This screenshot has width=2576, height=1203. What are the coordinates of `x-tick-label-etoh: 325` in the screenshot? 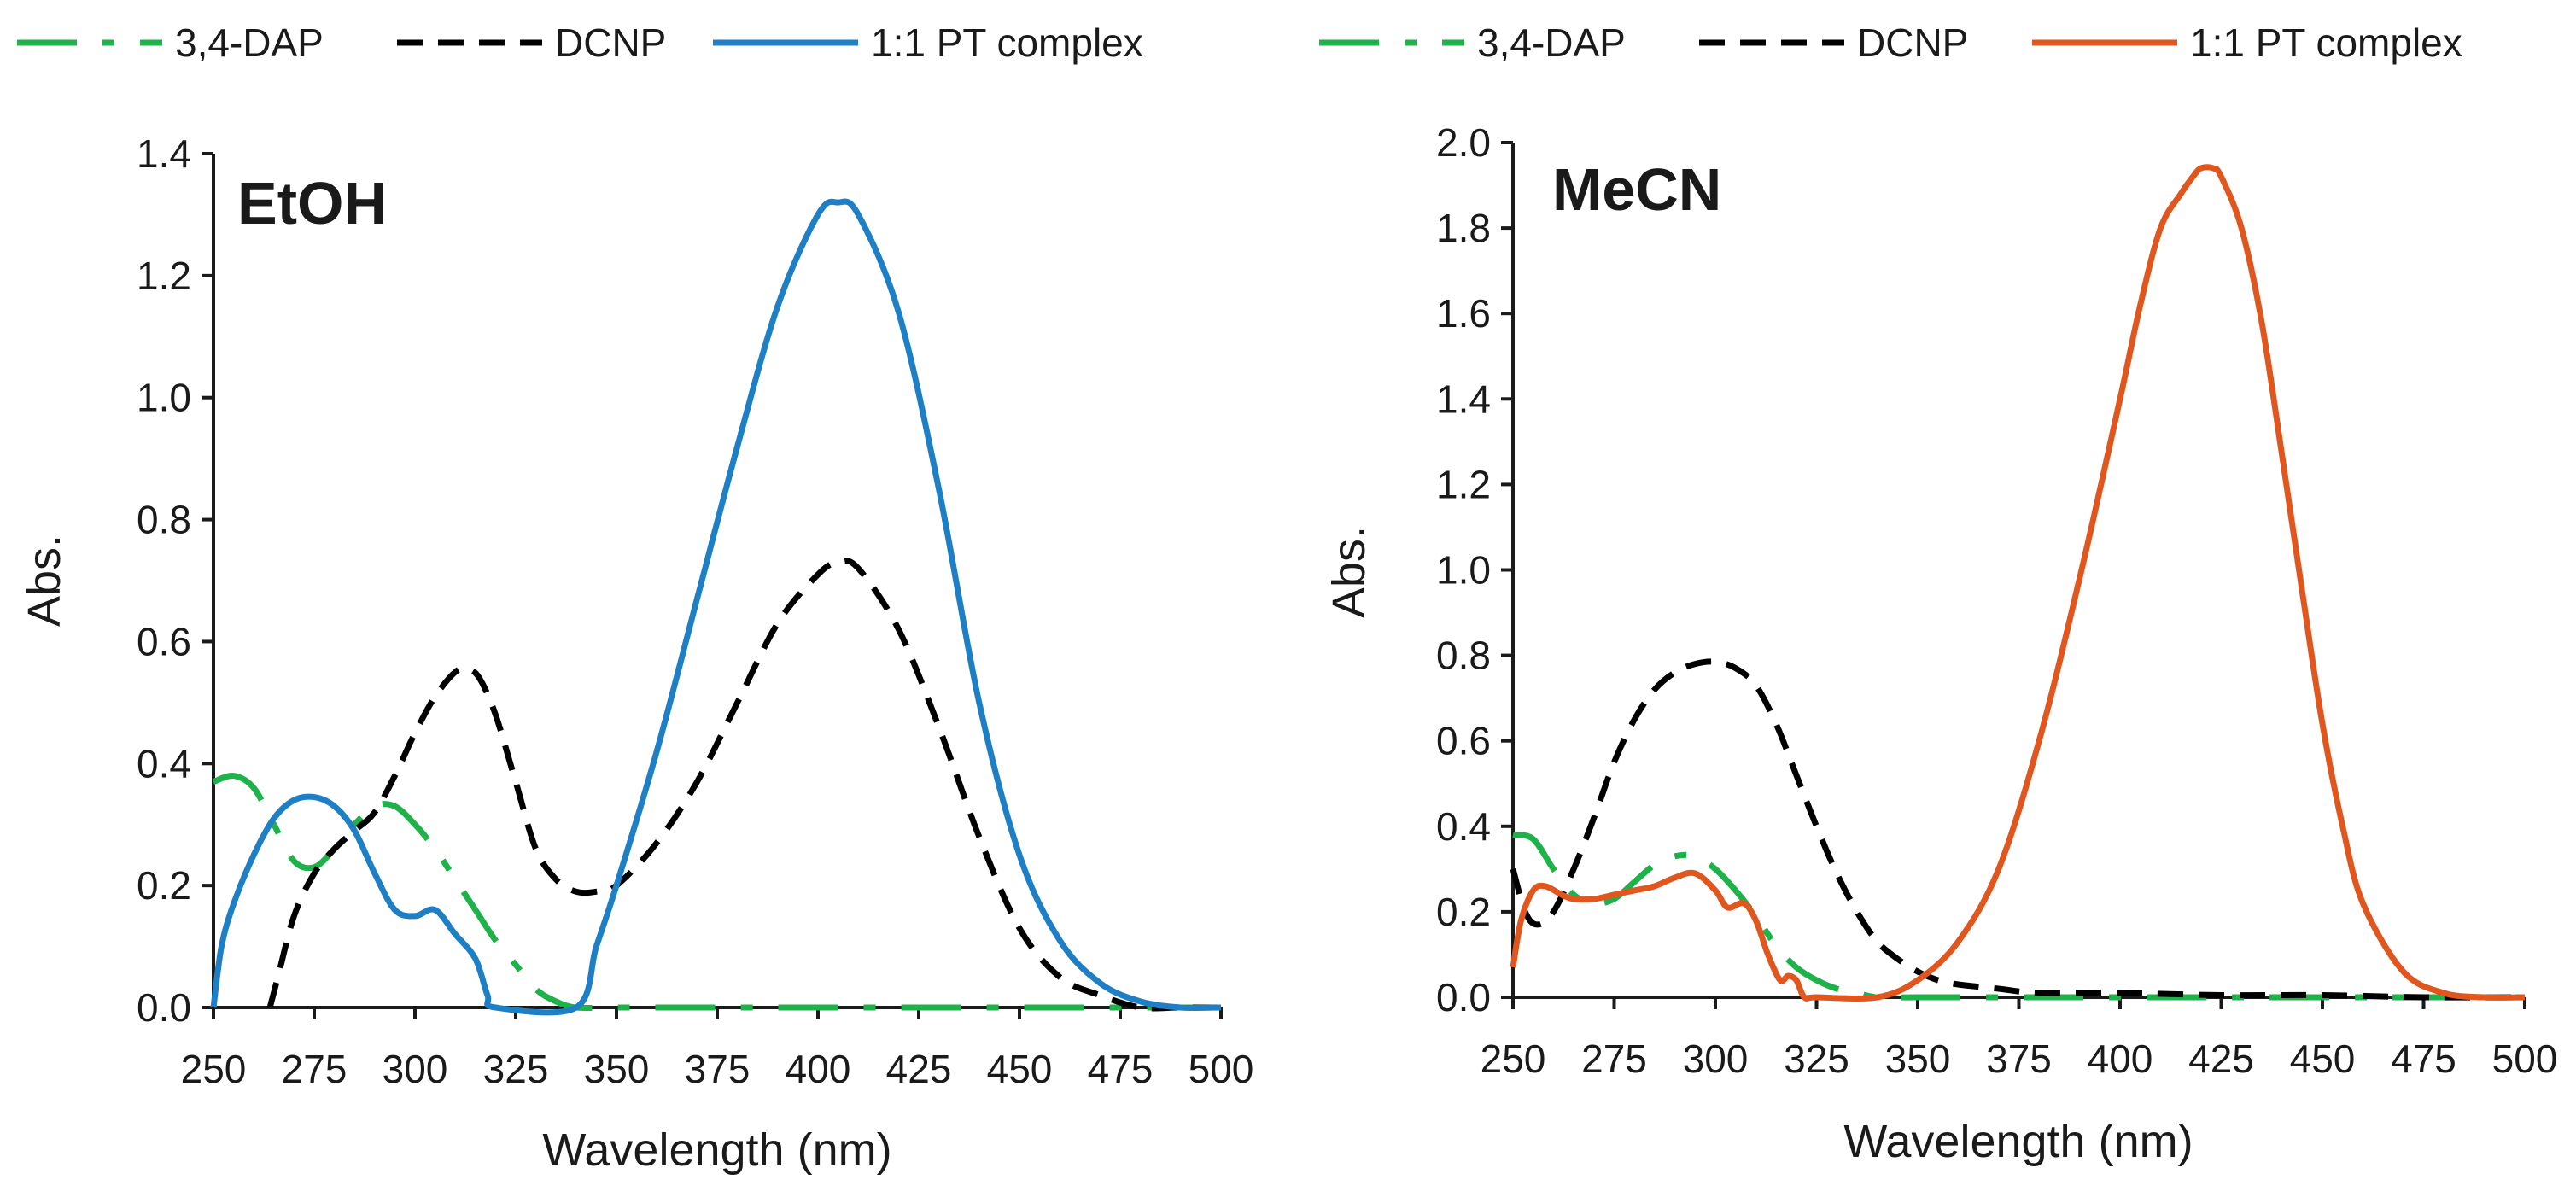 It's located at (516, 1069).